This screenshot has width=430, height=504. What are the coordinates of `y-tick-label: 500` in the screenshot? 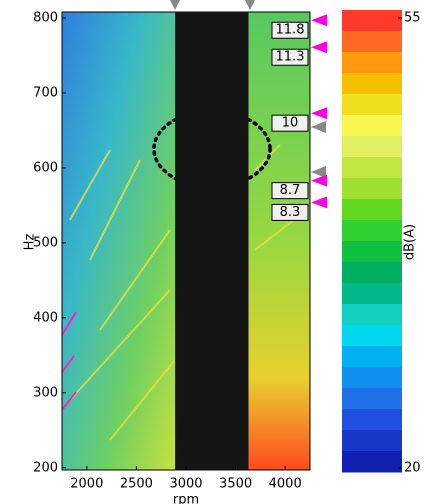 It's located at (45, 242).